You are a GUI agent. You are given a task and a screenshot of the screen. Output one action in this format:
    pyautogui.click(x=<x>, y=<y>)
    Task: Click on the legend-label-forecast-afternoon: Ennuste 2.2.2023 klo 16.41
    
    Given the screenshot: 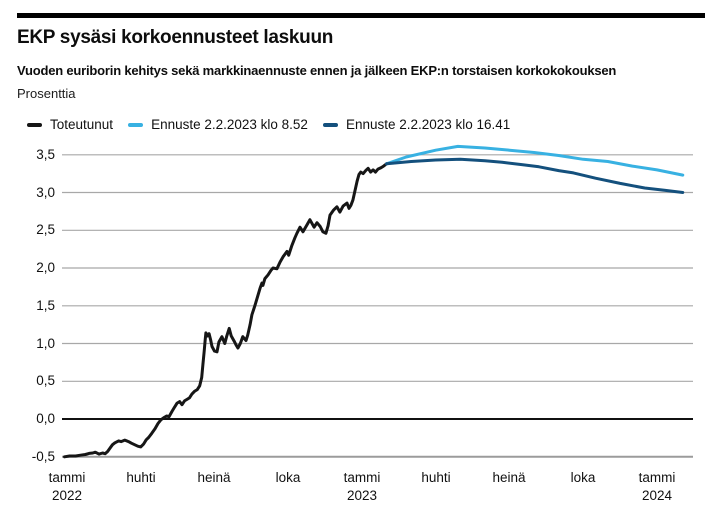 What is the action you would take?
    pyautogui.click(x=428, y=124)
    